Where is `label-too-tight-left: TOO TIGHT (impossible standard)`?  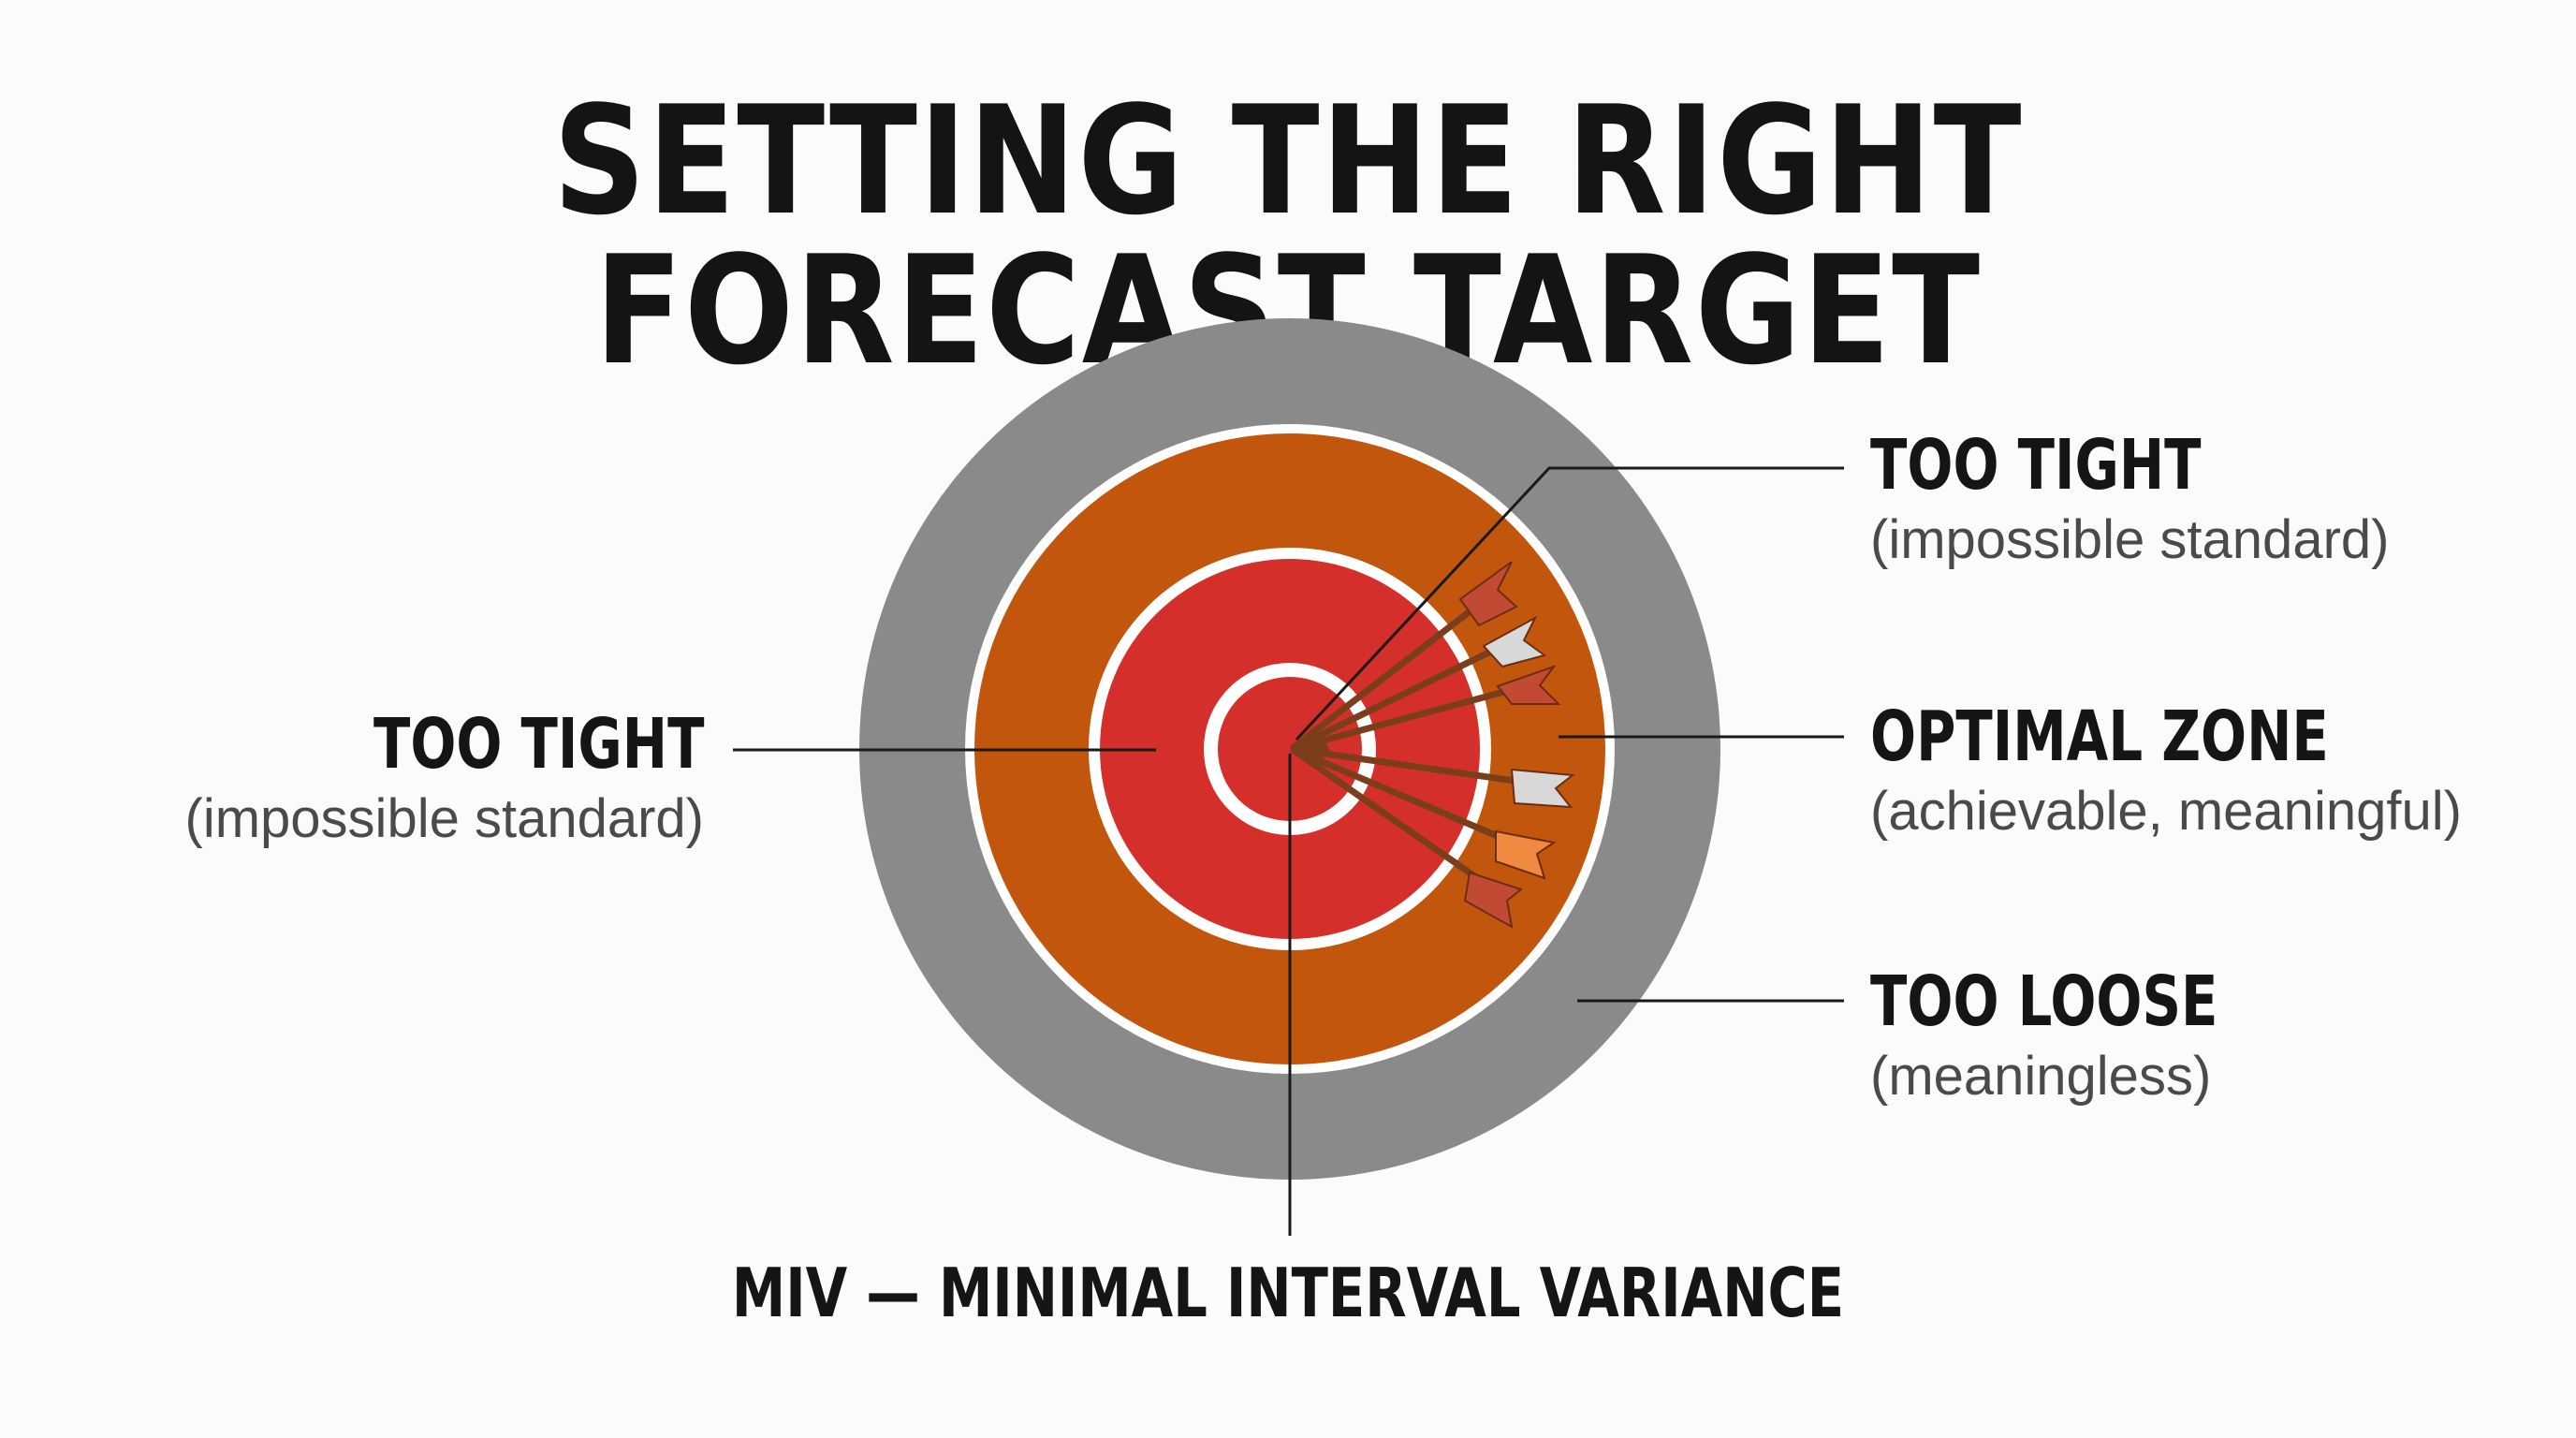
label-too-tight-left: TOO TIGHT (impossible standard) is located at coordinates (444, 778).